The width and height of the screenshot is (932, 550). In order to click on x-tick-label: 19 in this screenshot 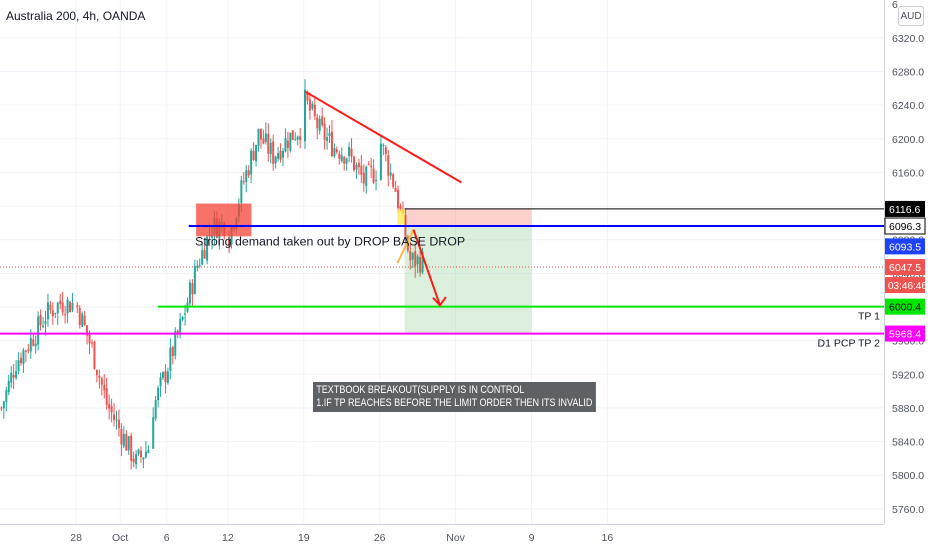, I will do `click(304, 538)`.